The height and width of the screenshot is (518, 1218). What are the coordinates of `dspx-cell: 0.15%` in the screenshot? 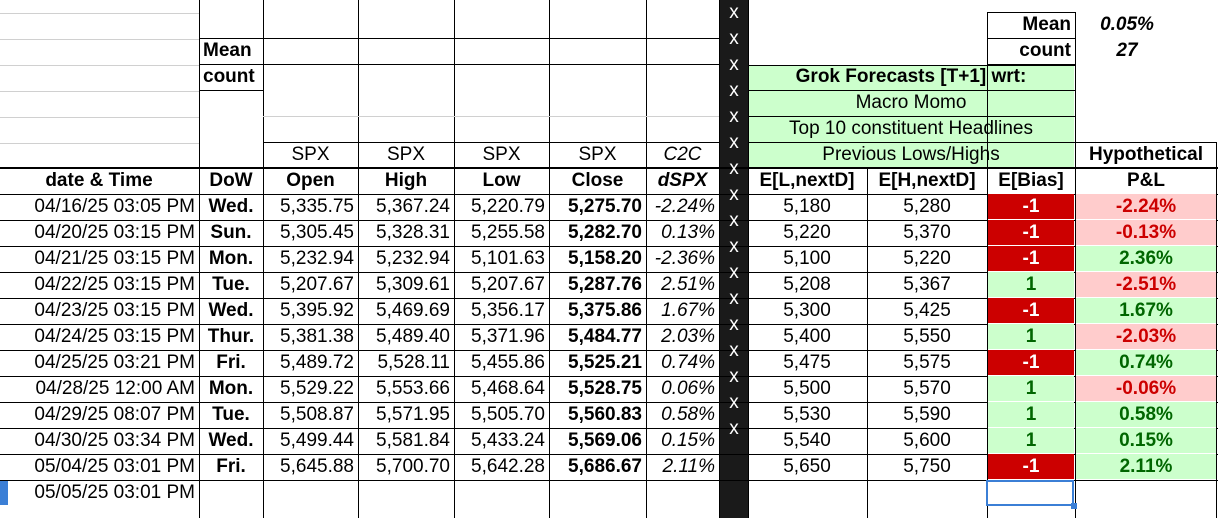 It's located at (688, 440).